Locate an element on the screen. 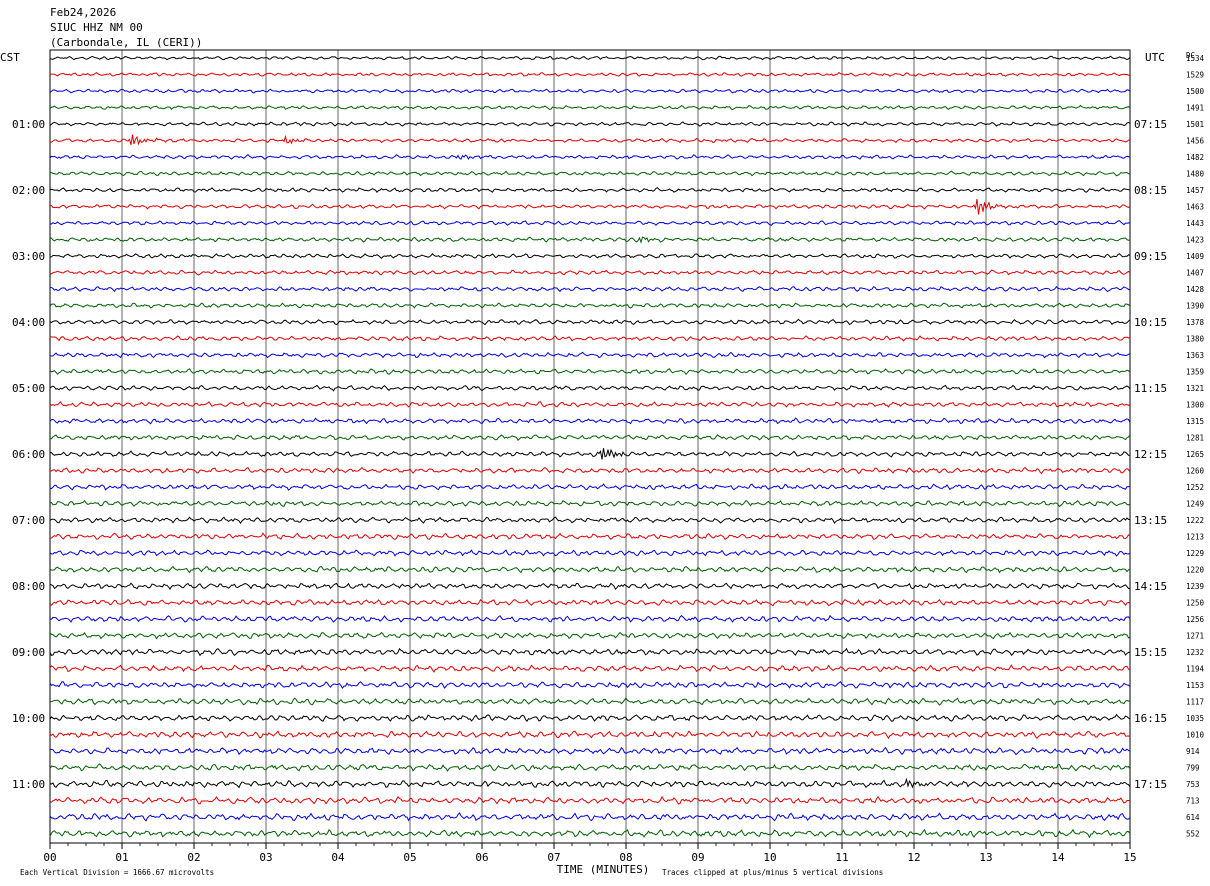 The width and height of the screenshot is (1210, 886). dc-offset-label: 1010 is located at coordinates (1195, 735).